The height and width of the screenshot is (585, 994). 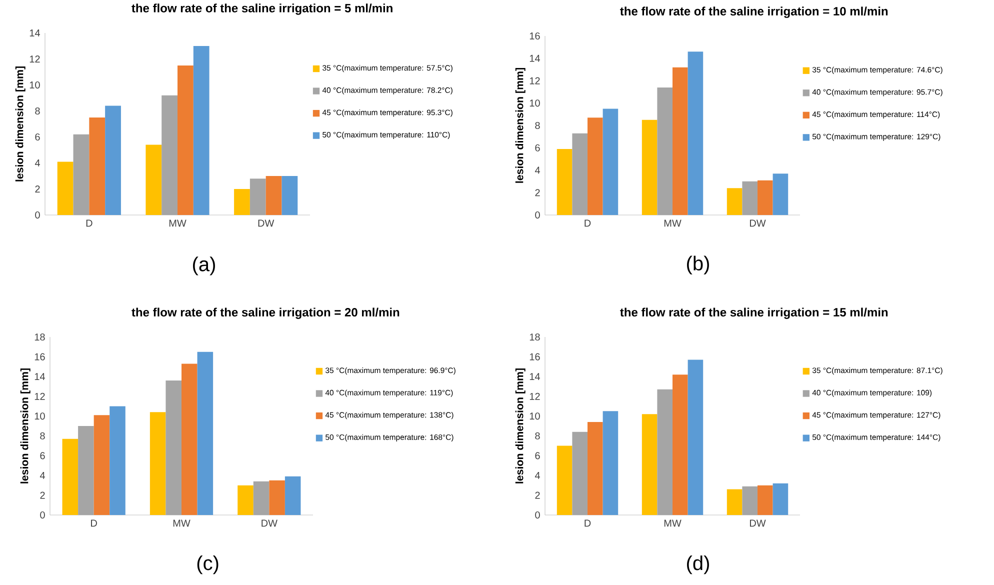 I want to click on chart-title: the flow rate of the saline irrigation = 5 ml/min, so click(x=262, y=9).